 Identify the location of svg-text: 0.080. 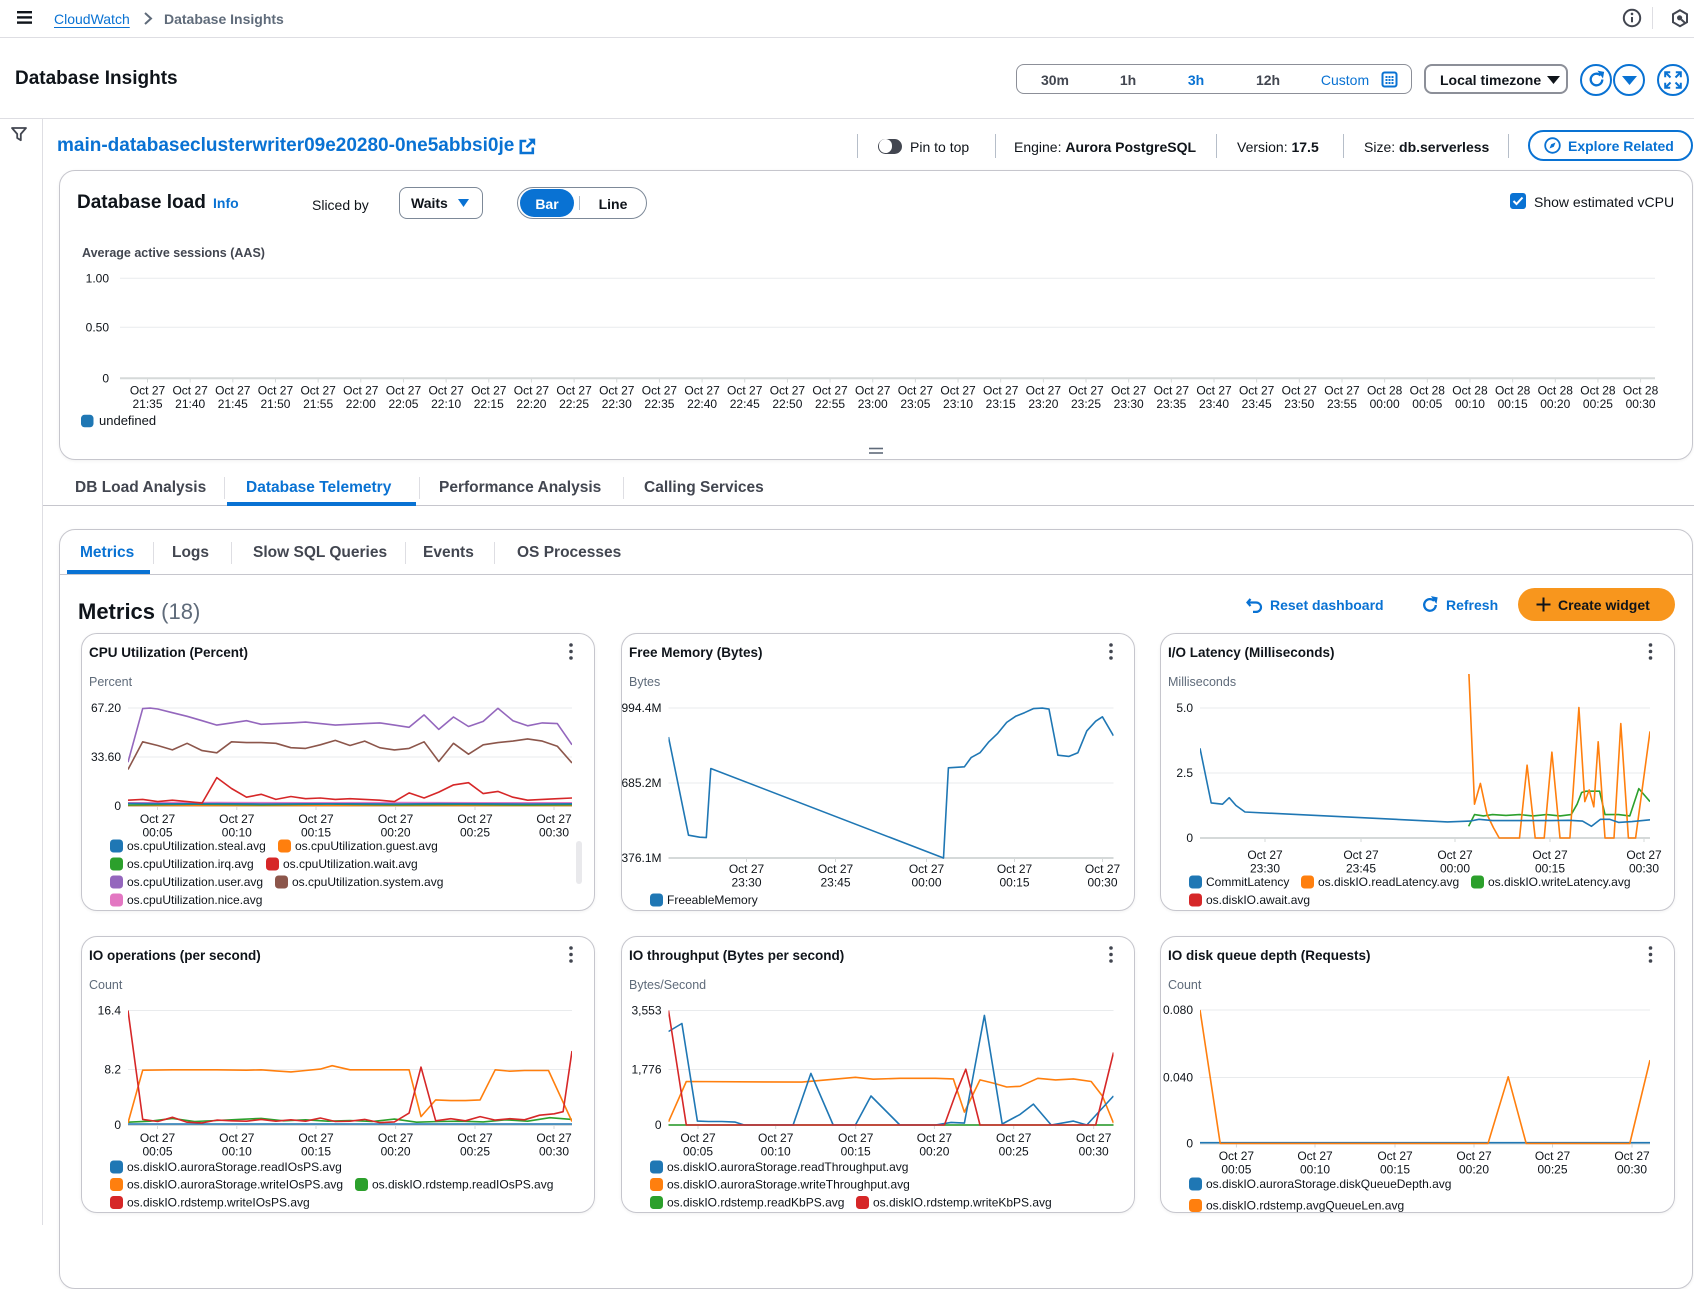
(1178, 1010).